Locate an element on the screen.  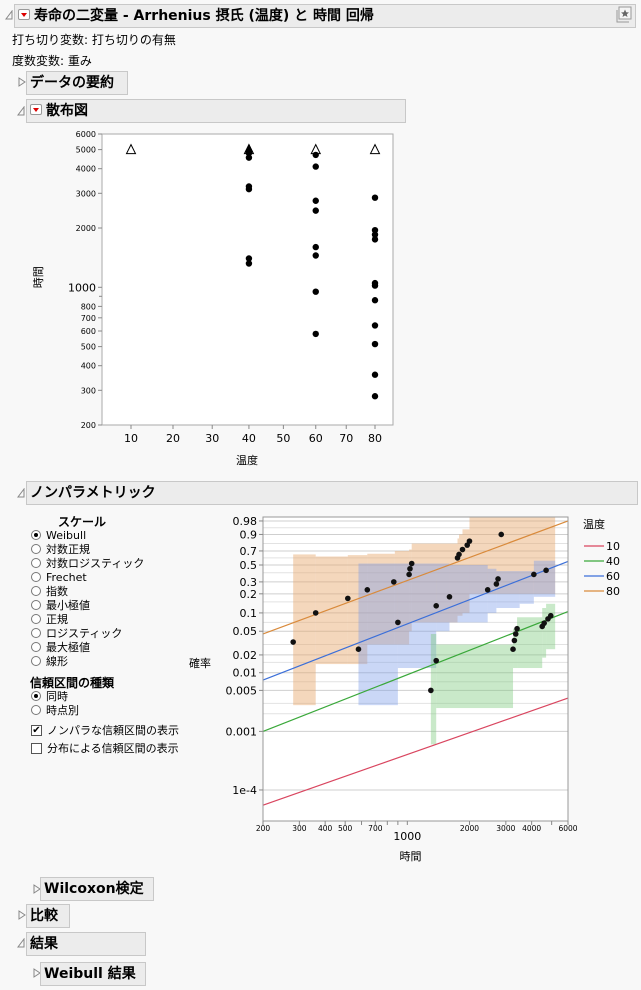
svg-text: 0.001 is located at coordinates (242, 731).